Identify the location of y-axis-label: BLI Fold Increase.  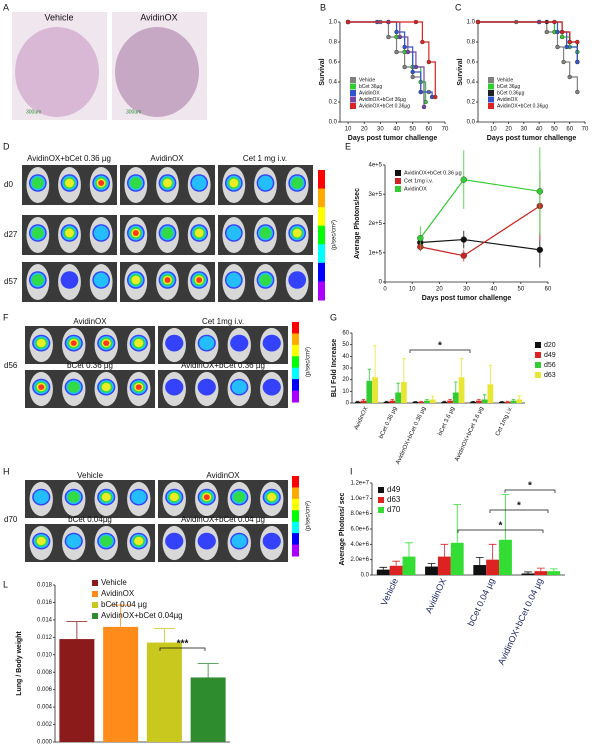
(334, 368).